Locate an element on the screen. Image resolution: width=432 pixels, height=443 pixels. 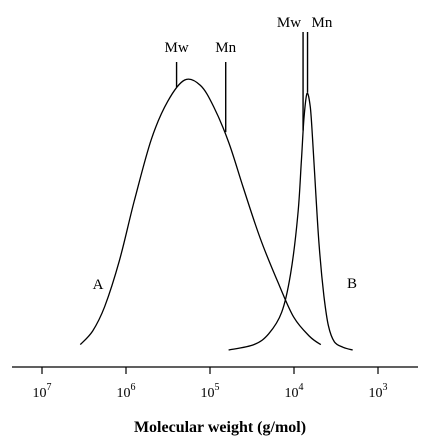
x-tick-label-6: 10⁶ is located at coordinates (126, 391).